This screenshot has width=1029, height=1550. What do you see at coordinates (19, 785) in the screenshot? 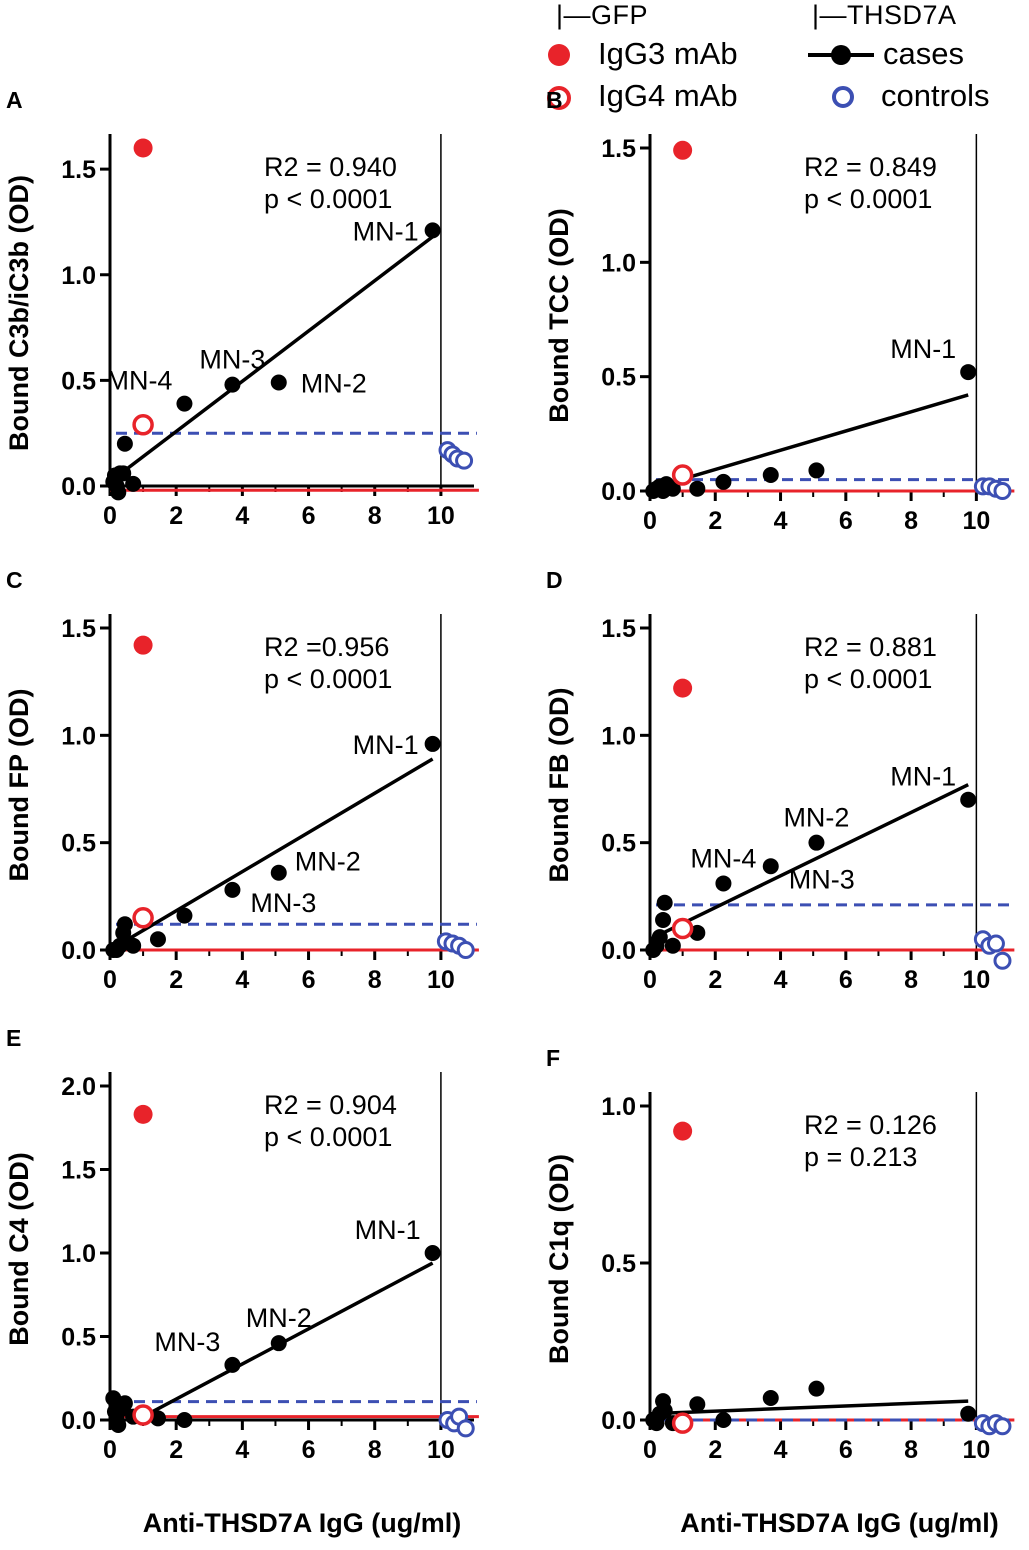
I see `y-axis-label: Bound FP (OD)` at bounding box center [19, 785].